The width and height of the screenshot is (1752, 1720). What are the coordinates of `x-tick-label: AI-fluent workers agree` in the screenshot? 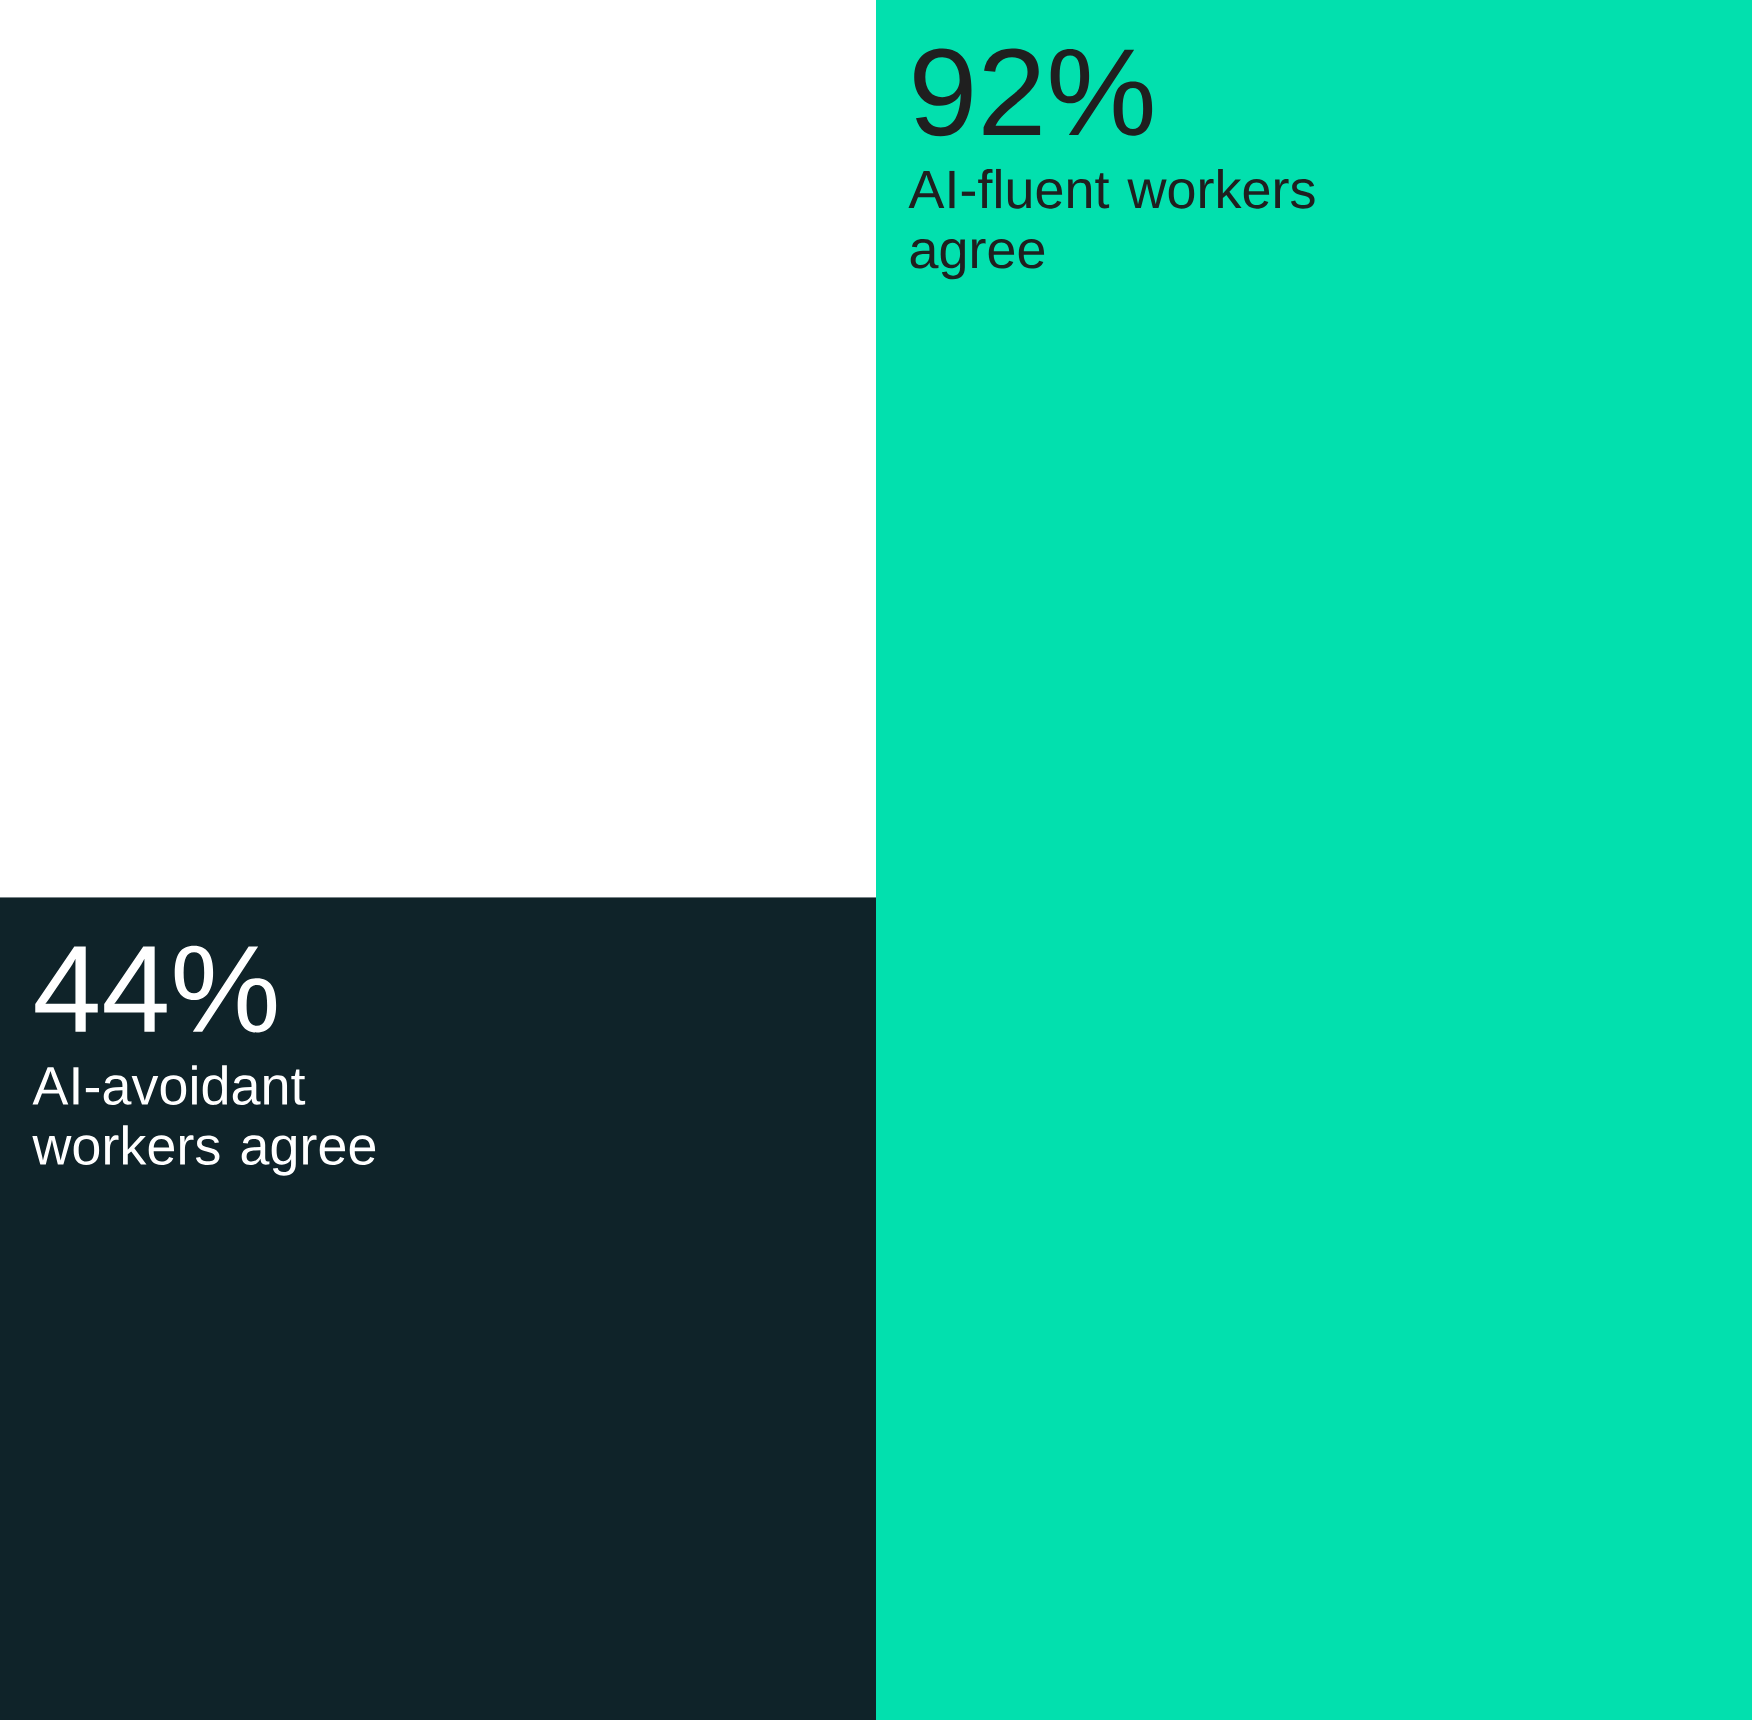 It's located at (1111, 224).